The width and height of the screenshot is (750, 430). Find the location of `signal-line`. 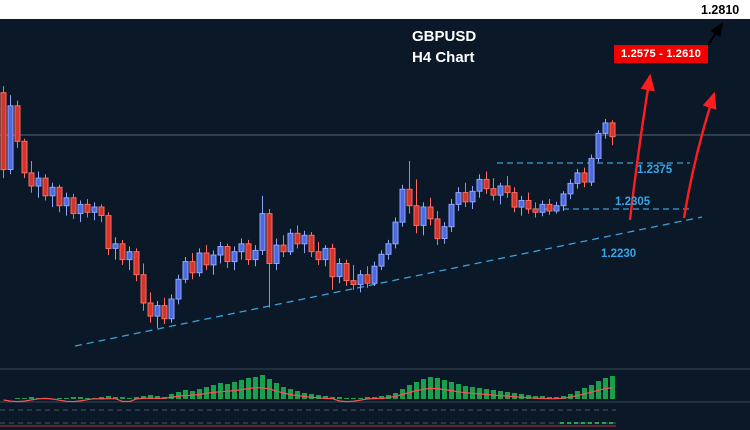

signal-line is located at coordinates (308, 395).